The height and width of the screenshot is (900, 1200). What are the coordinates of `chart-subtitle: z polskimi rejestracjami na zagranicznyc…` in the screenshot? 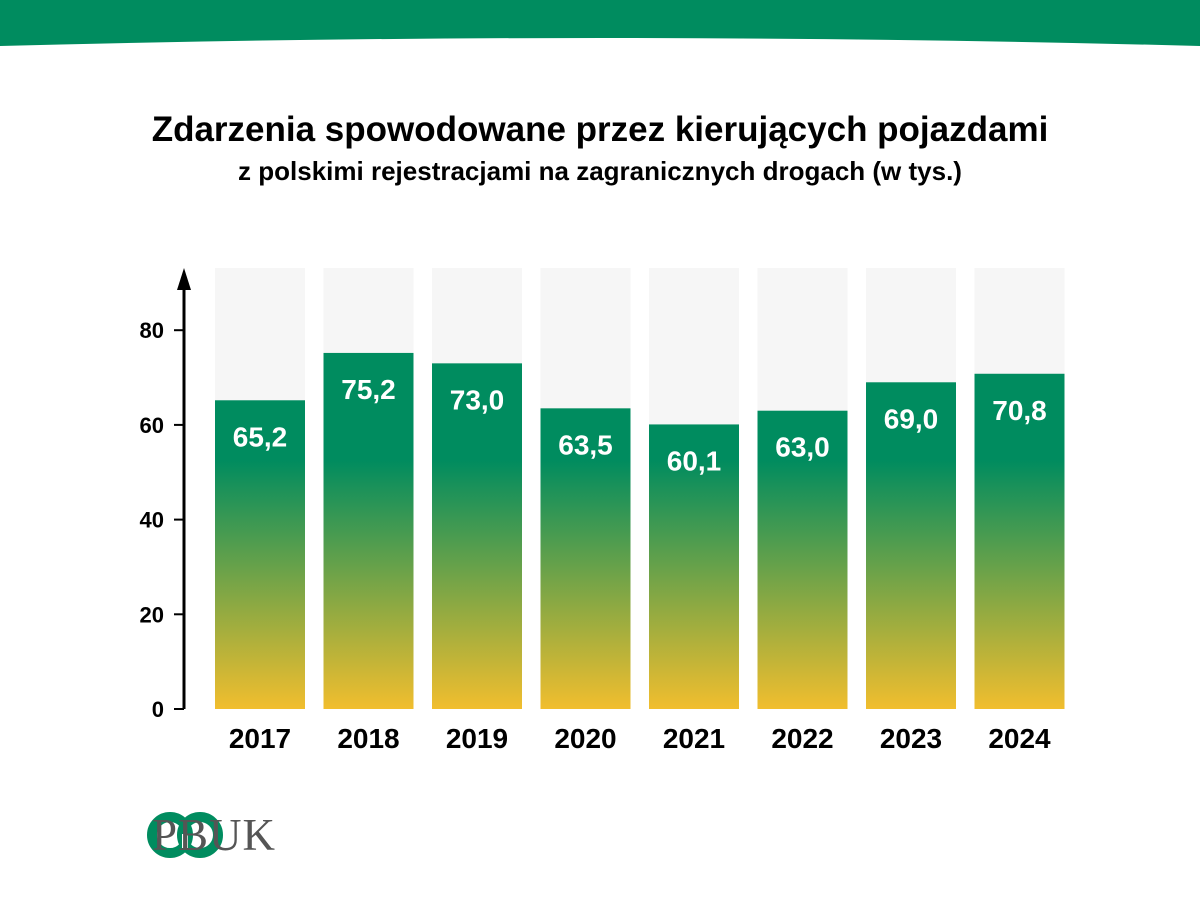 It's located at (600, 171).